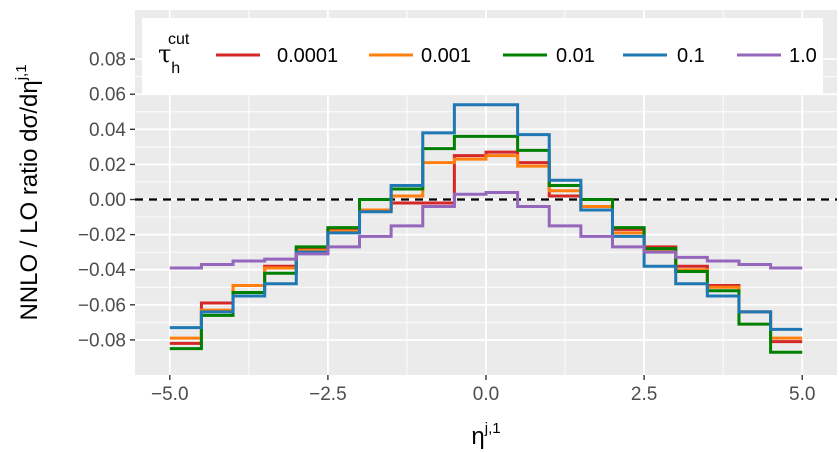 Image resolution: width=839 pixels, height=452 pixels. What do you see at coordinates (21, 72) in the screenshot?
I see `y-axis-title-sup: j,1` at bounding box center [21, 72].